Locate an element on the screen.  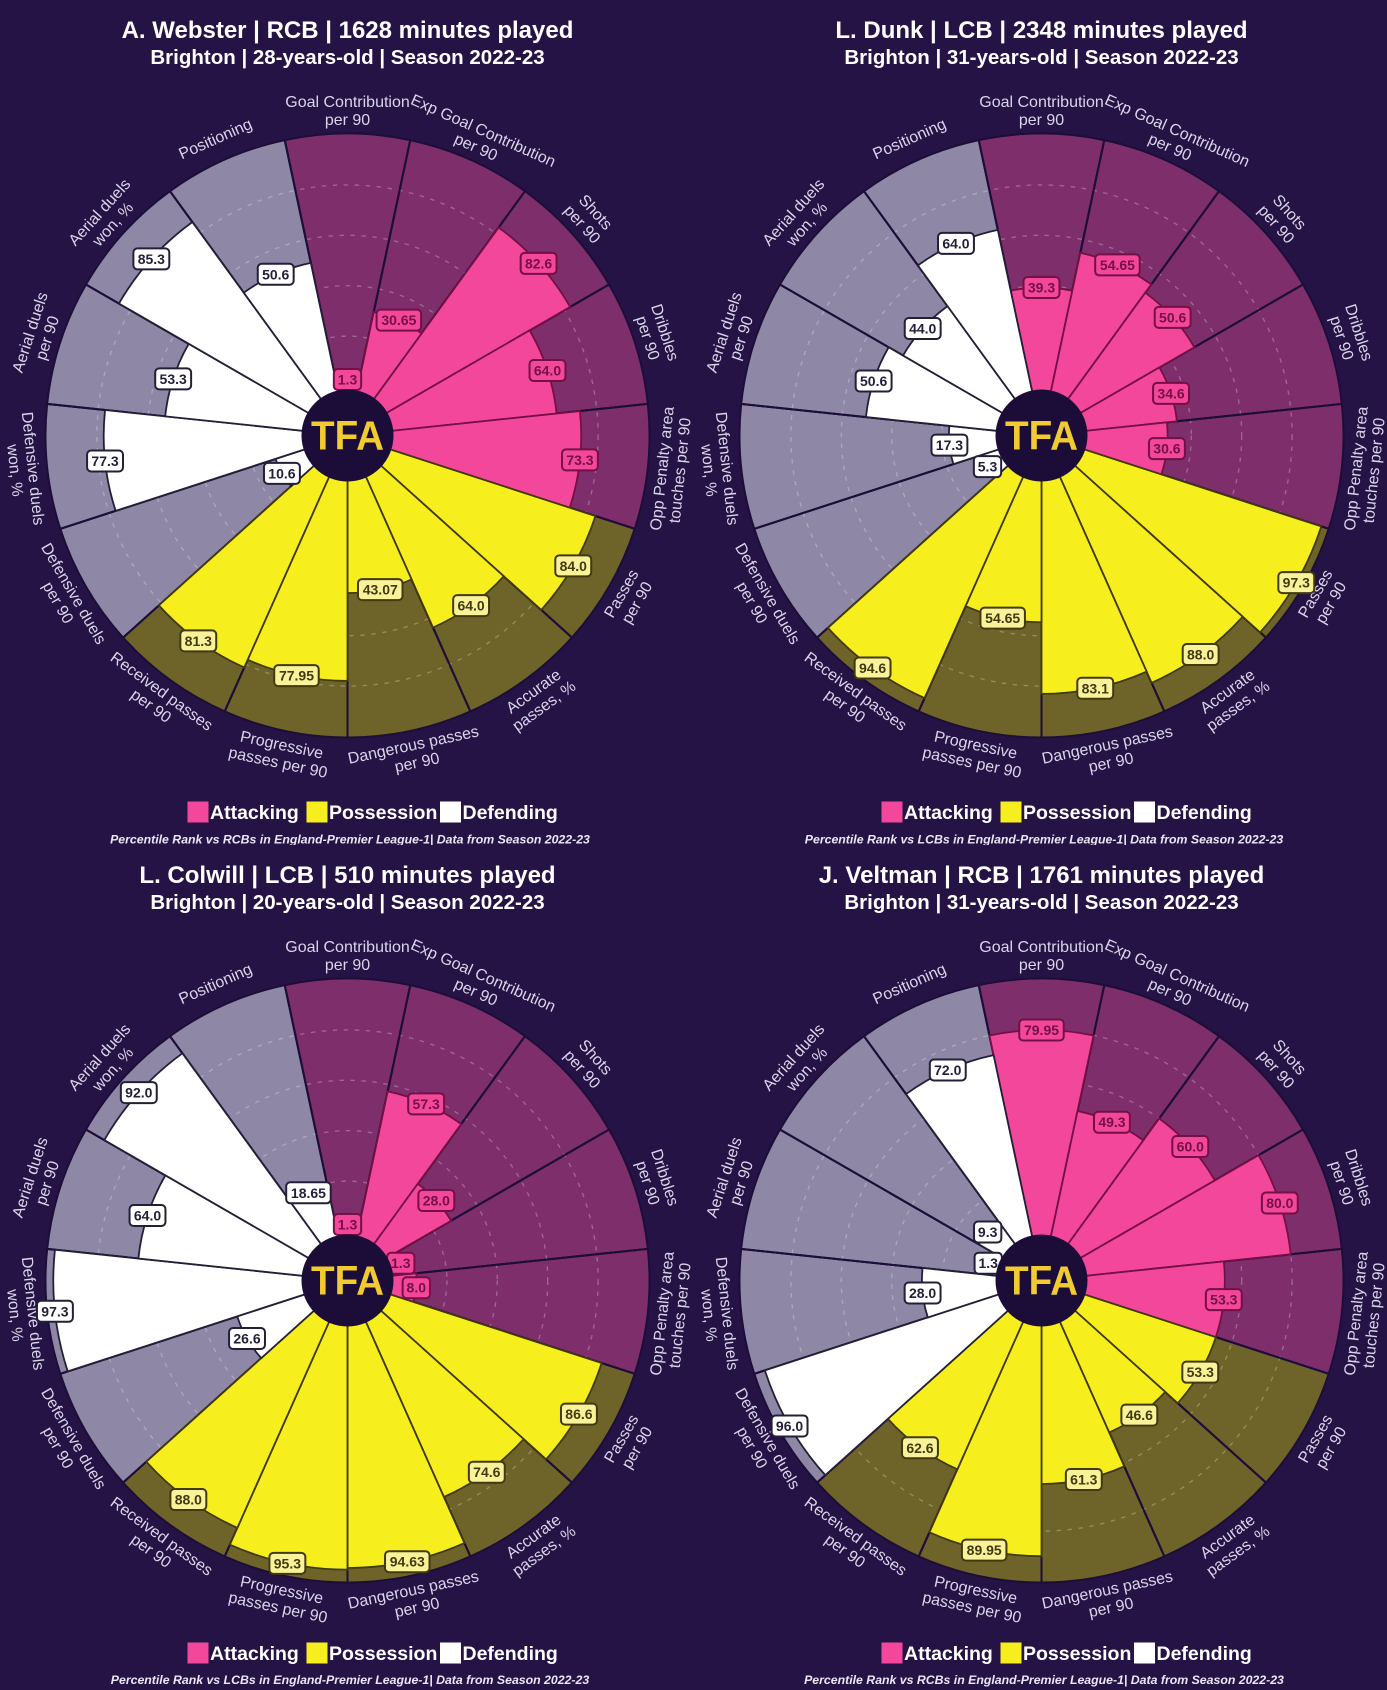
svg-text: 86.6 is located at coordinates (578, 1414).